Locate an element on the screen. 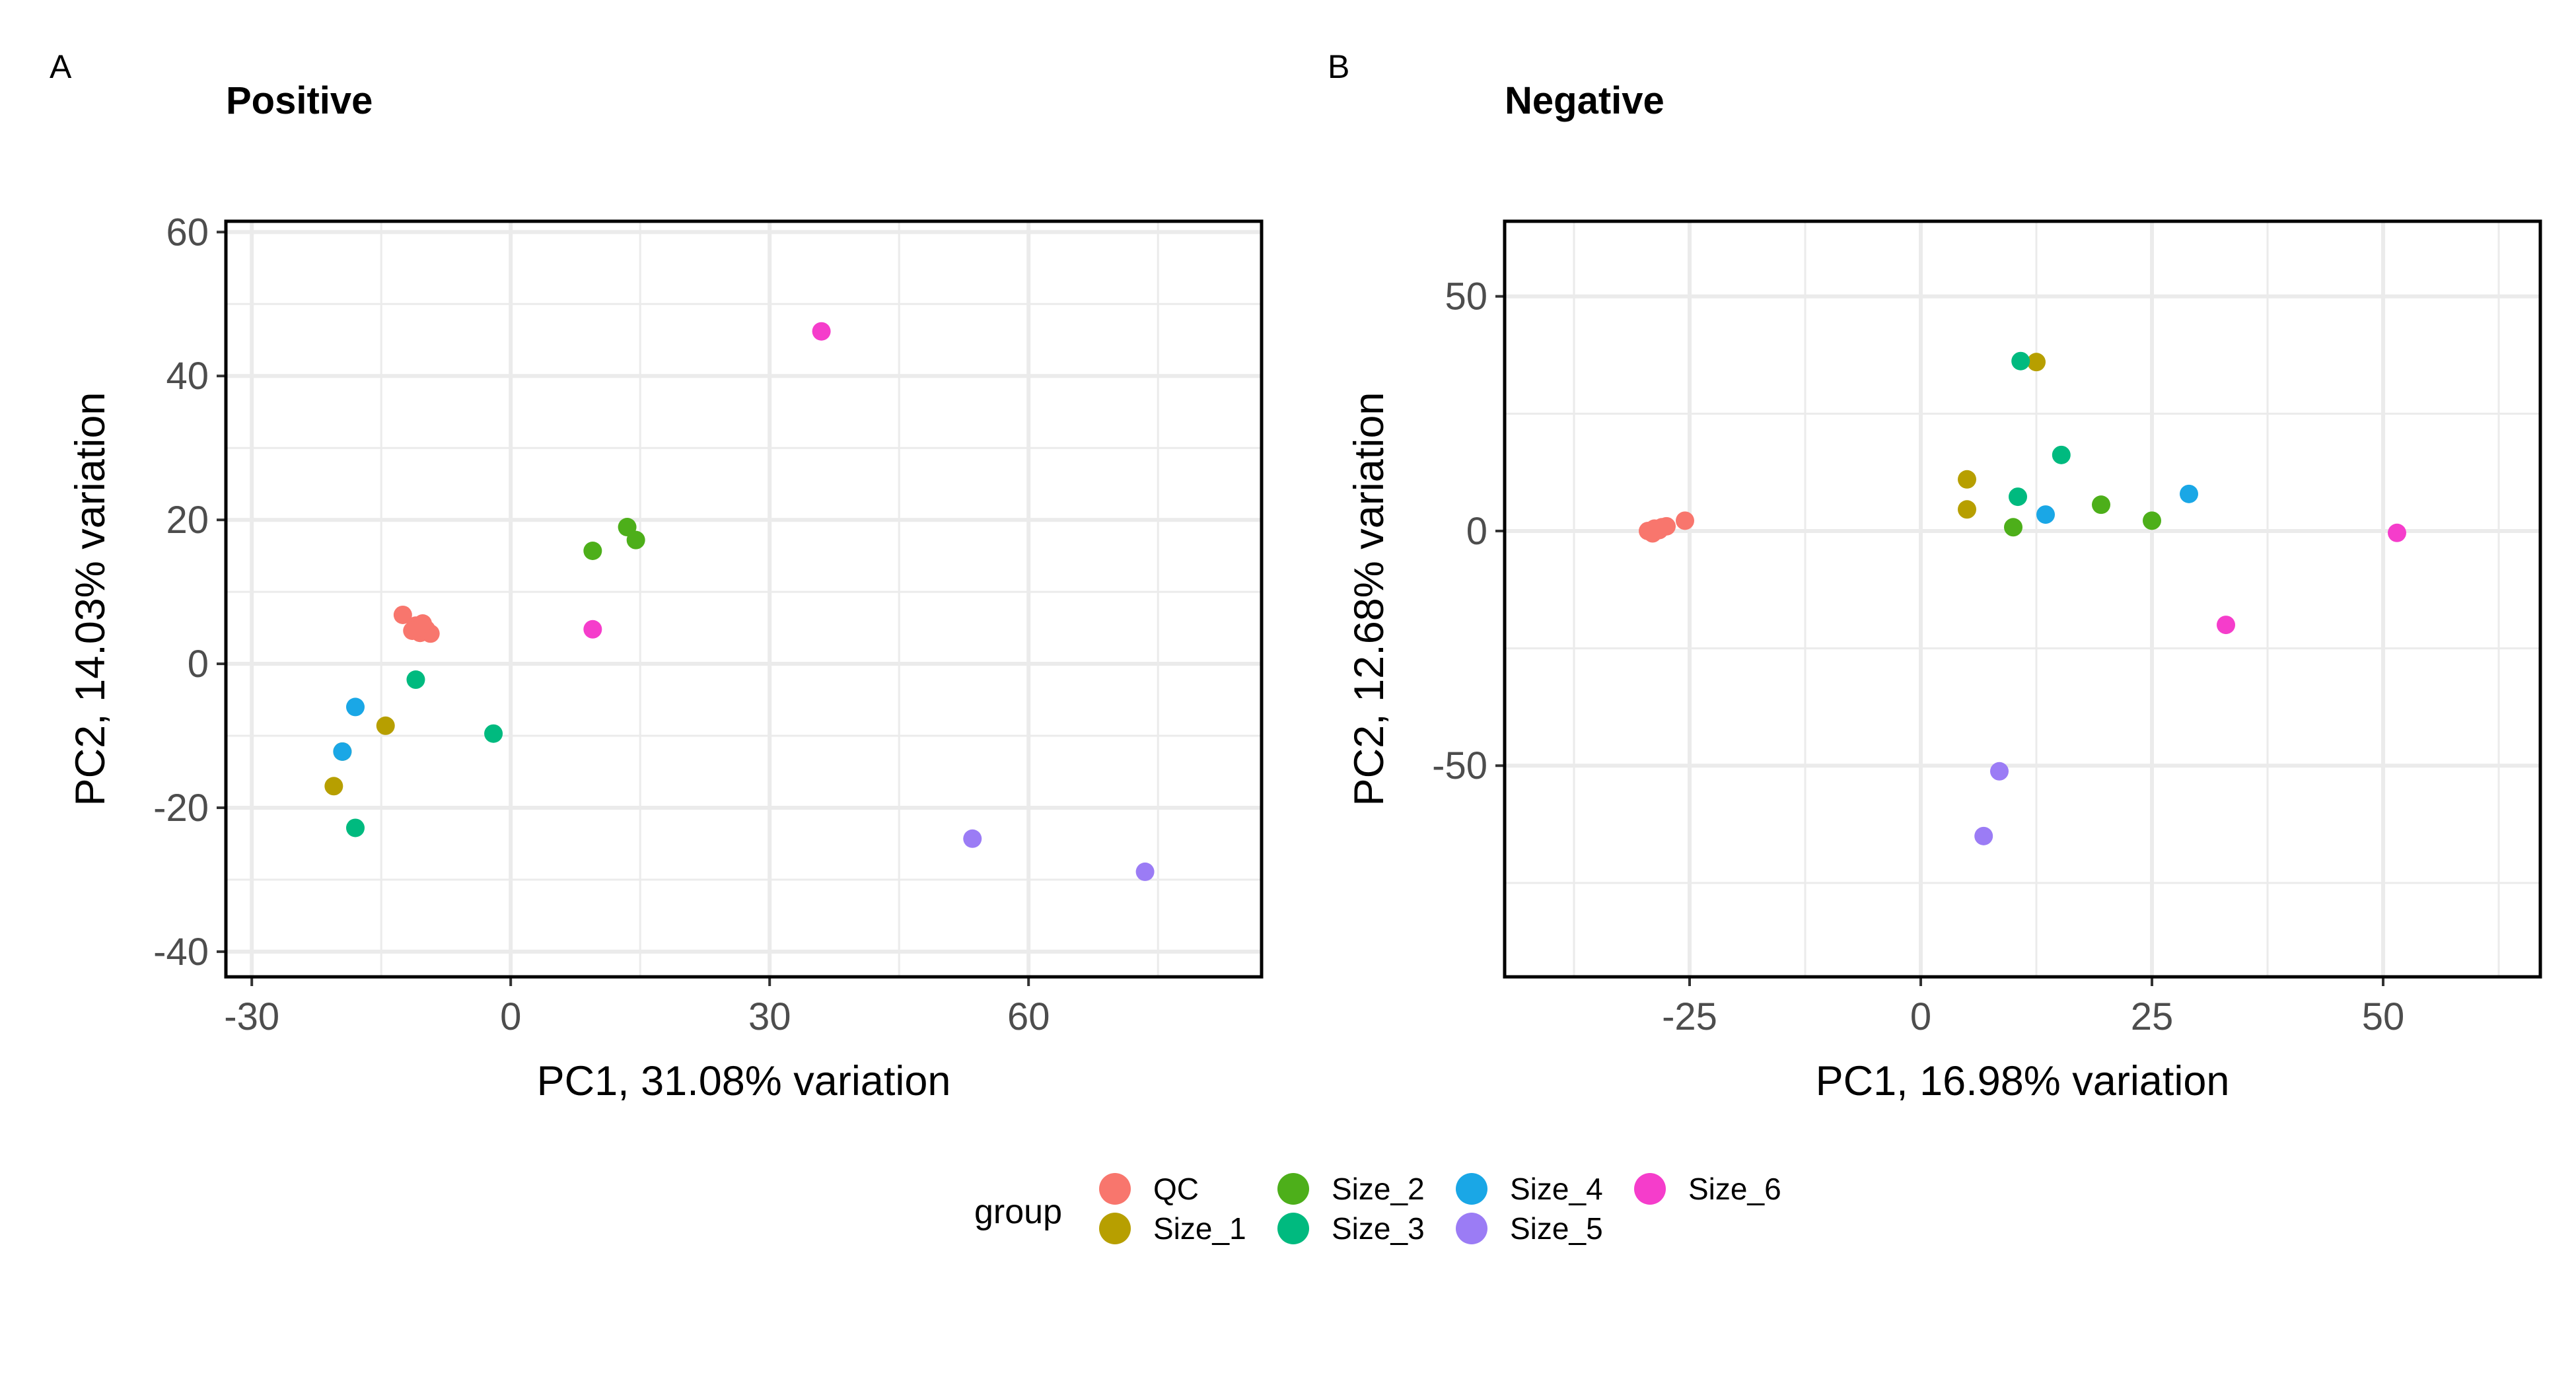 The width and height of the screenshot is (2576, 1387). negative-y-tick-label: 50 is located at coordinates (1466, 296).